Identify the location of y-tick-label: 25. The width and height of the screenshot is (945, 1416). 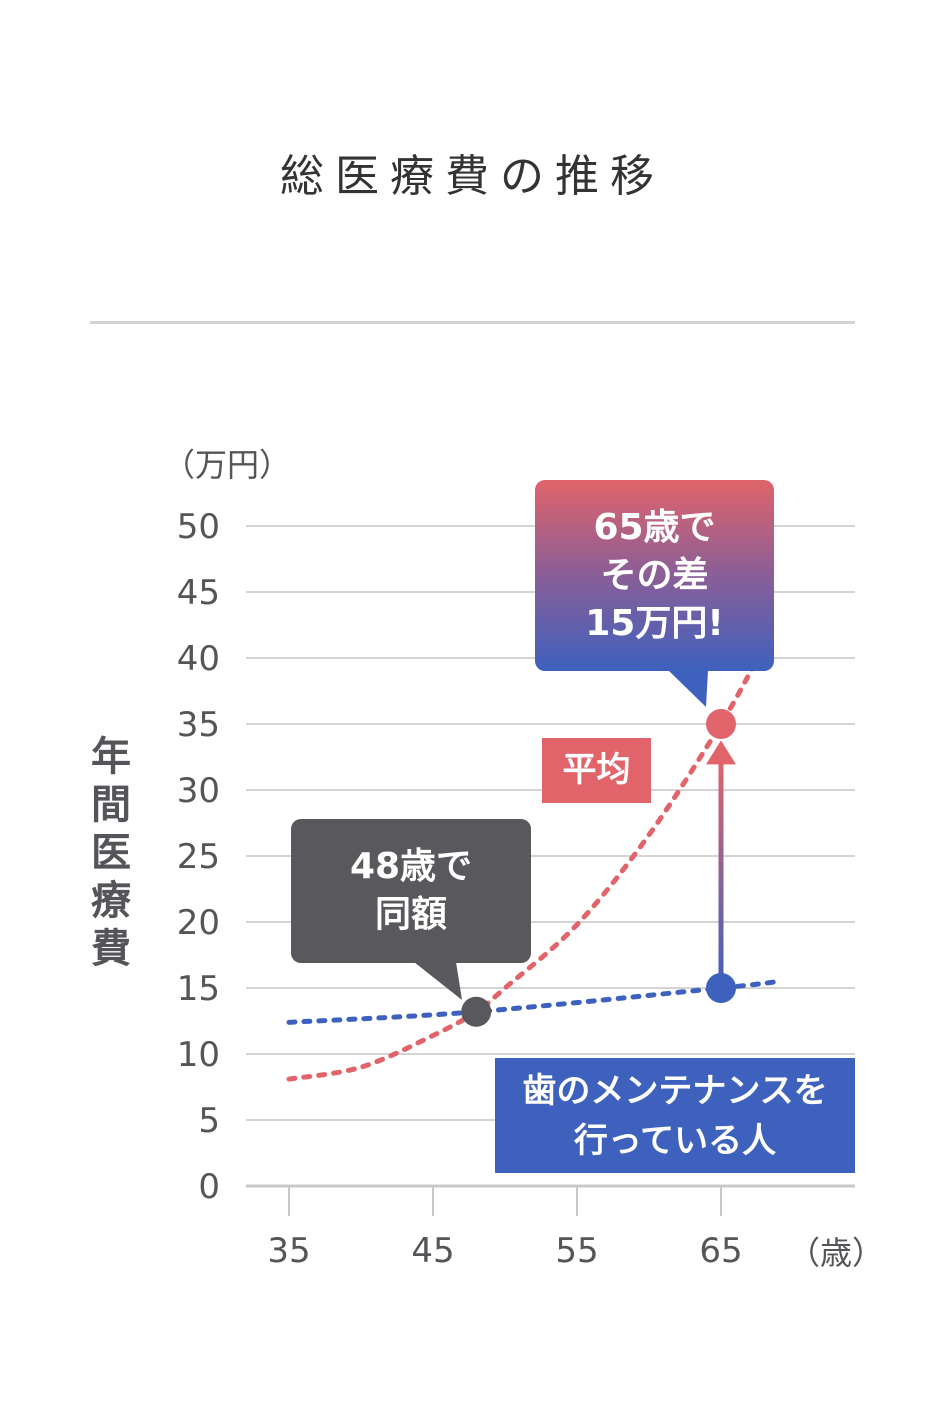
(198, 857).